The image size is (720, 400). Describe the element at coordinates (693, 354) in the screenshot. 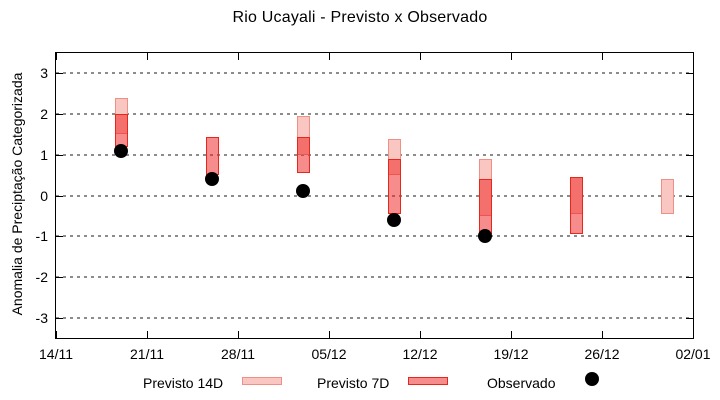

I see `x-tick-label: 02/01` at that location.